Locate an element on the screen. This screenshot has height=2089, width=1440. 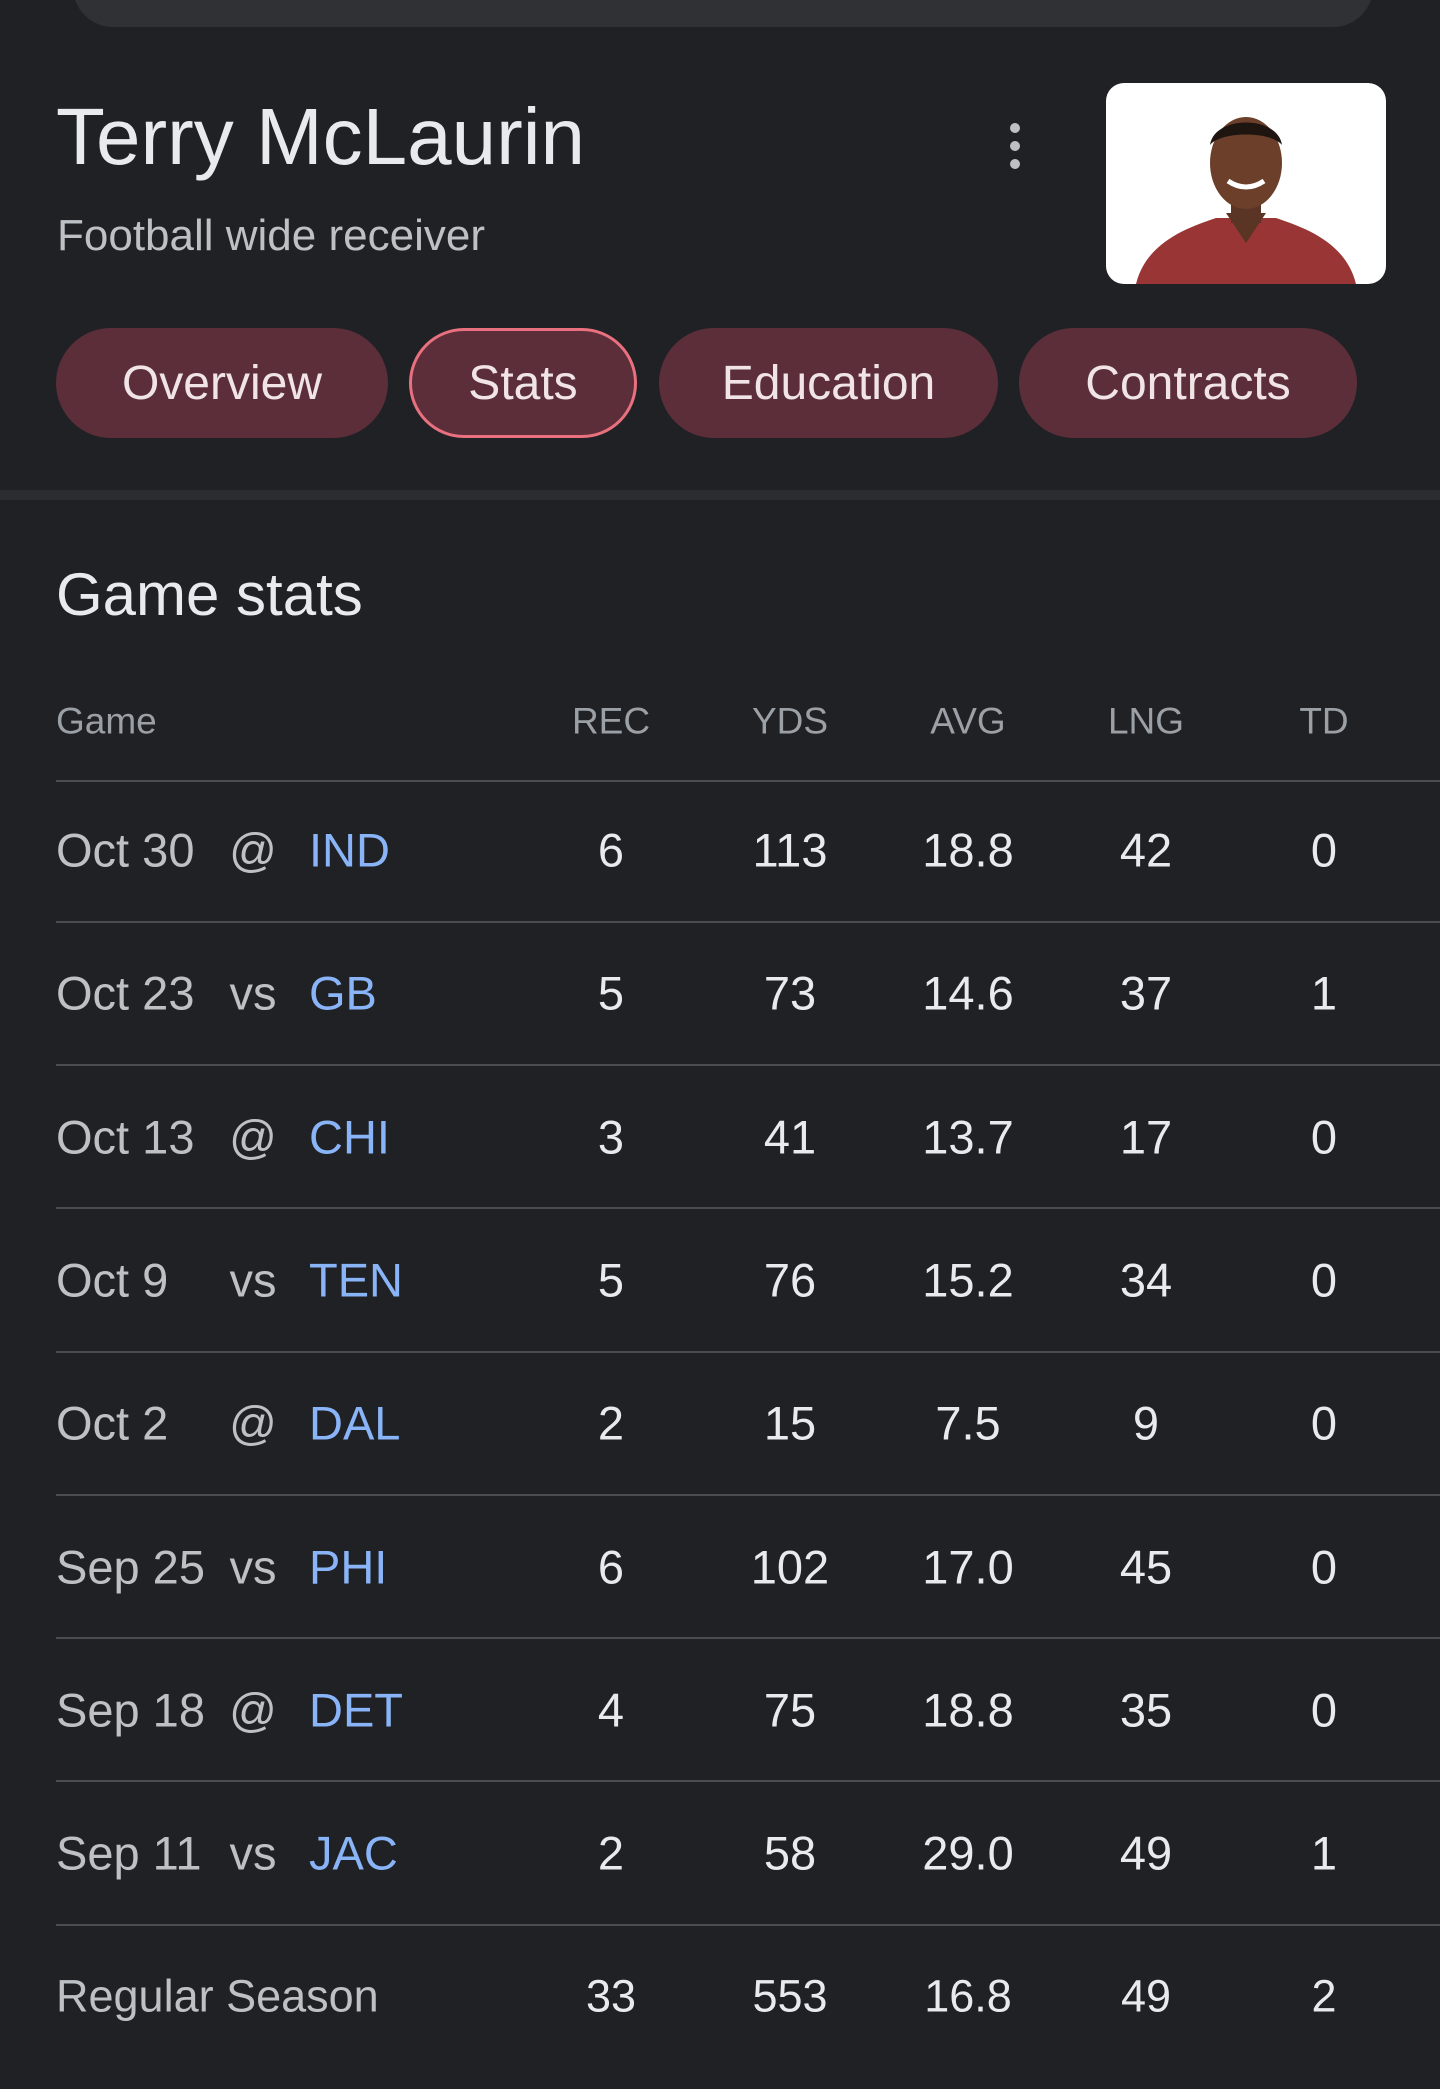
stat-cell: 73 is located at coordinates (790, 993).